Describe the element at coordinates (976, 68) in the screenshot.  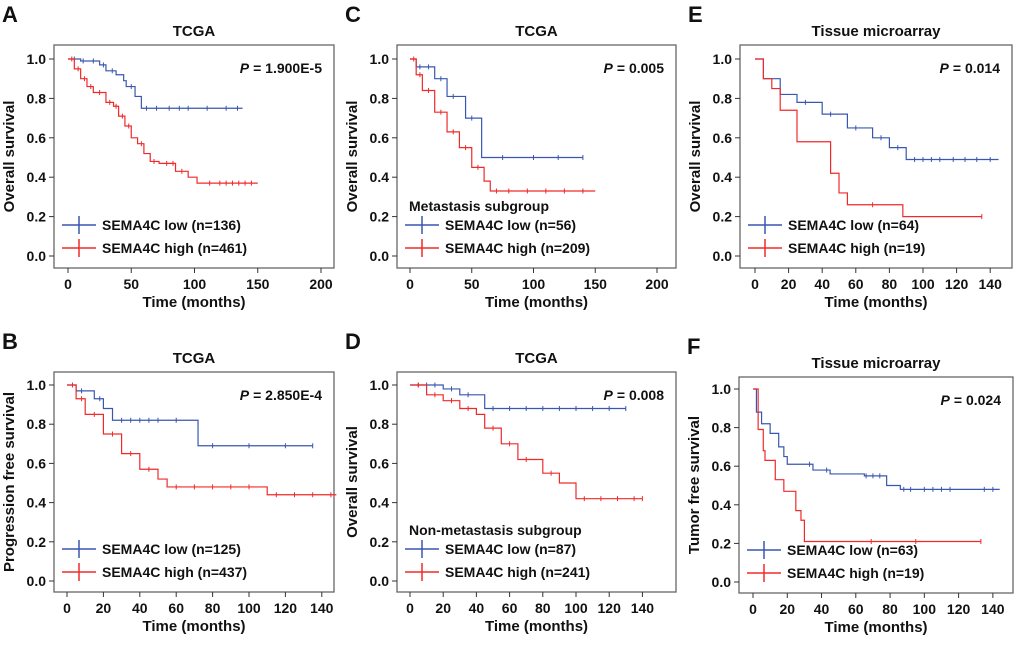
I see `p-value: = 0.014` at that location.